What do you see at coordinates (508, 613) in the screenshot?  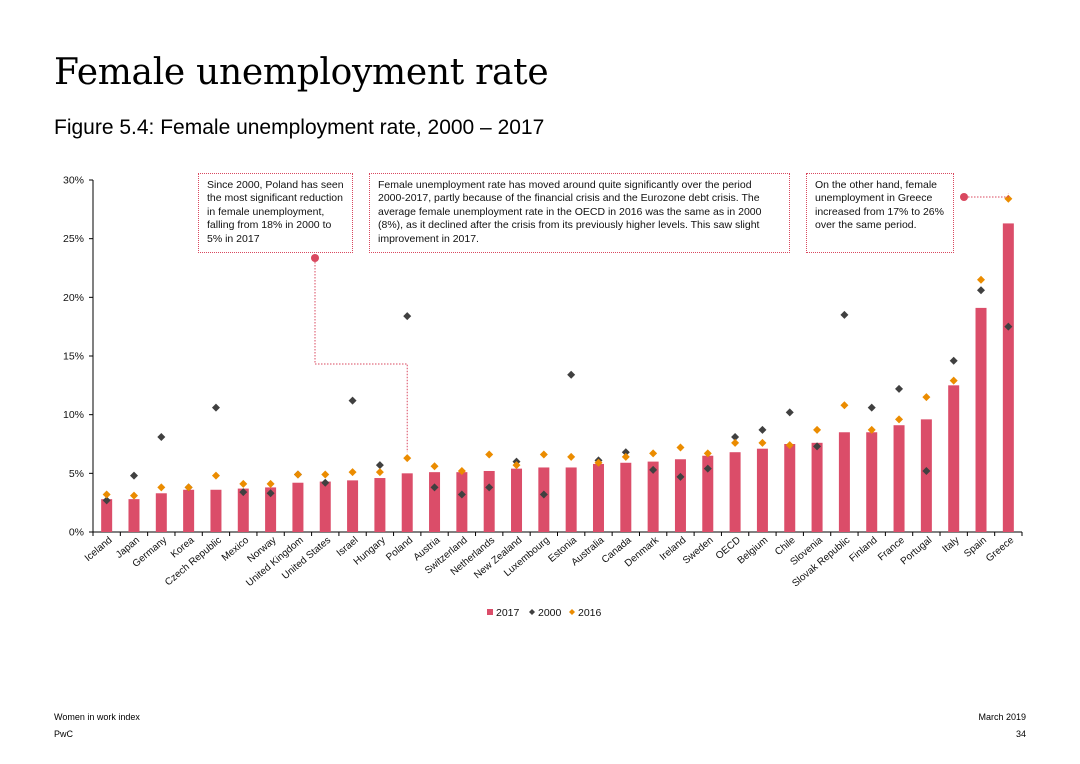 I see `legend-label-2017: 2017` at bounding box center [508, 613].